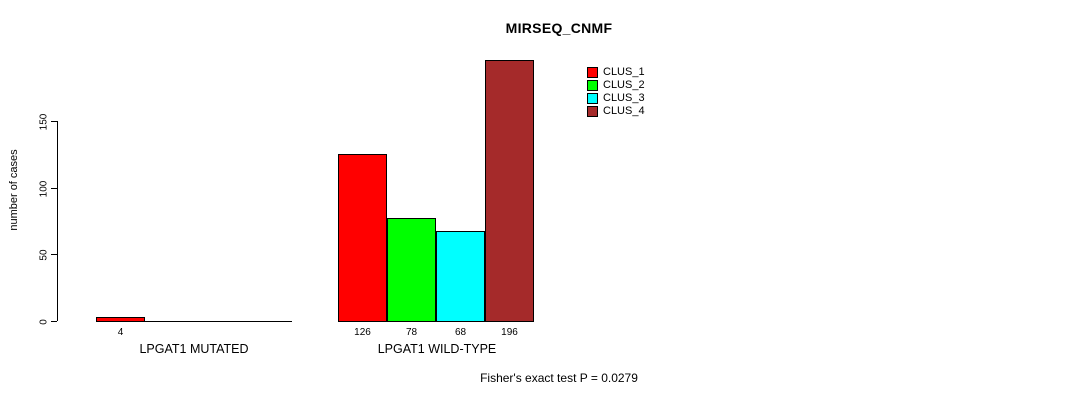 Image resolution: width=1090 pixels, height=400 pixels. I want to click on legend: CLUS_1 CLUS_2 CLUS_3 CLUS_4, so click(616, 92).